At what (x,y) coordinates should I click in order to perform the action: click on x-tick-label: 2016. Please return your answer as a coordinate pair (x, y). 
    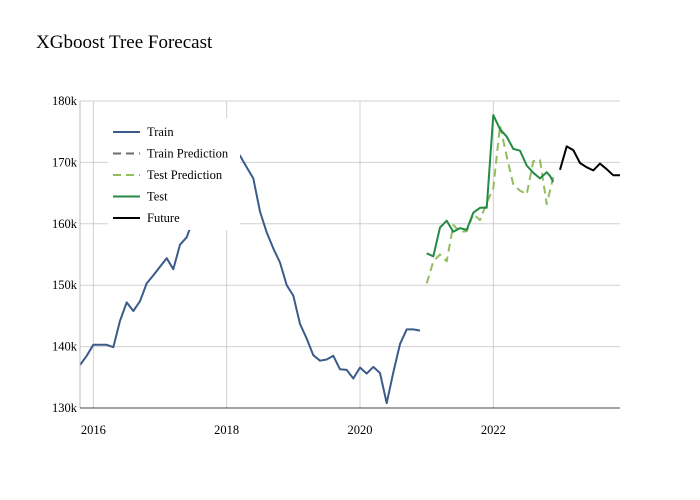
    Looking at the image, I should click on (93, 430).